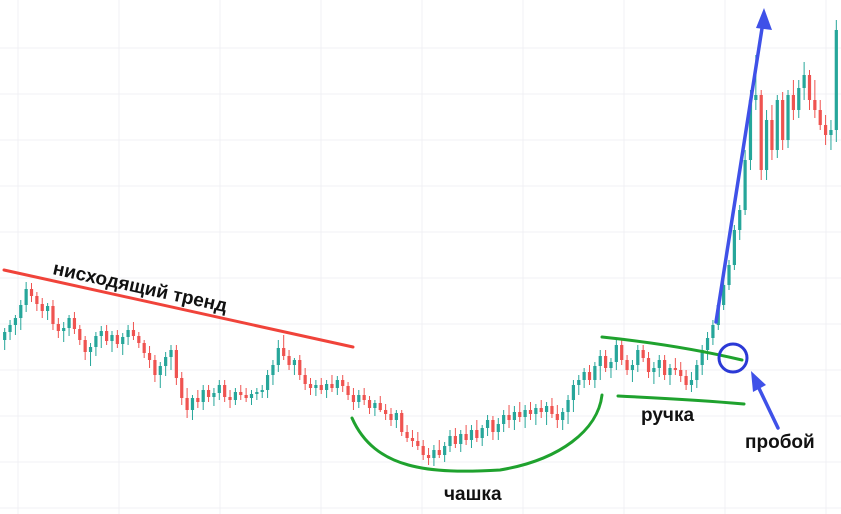 The height and width of the screenshot is (514, 841). I want to click on breakout-circle, so click(733, 358).